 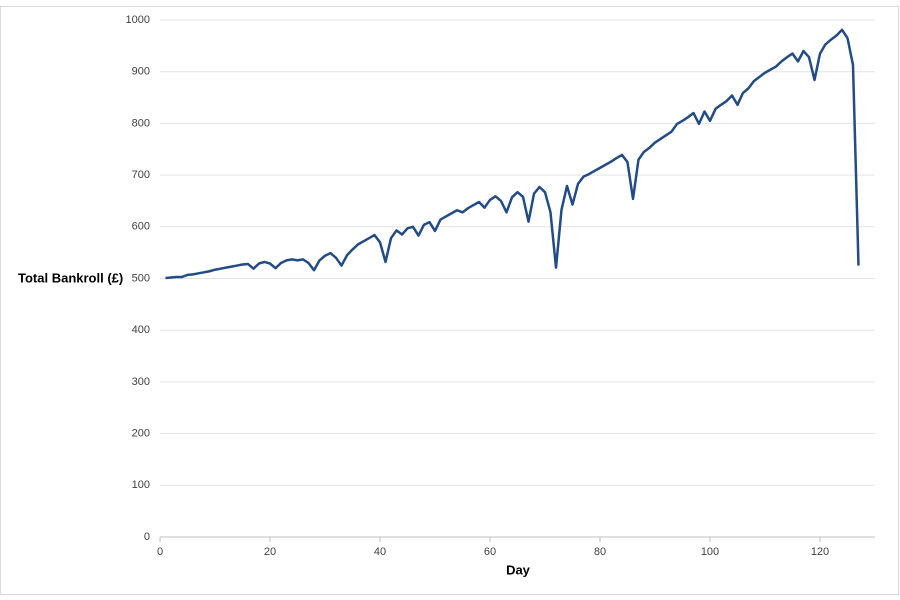 What do you see at coordinates (141, 175) in the screenshot?
I see `y-tick-label: 700` at bounding box center [141, 175].